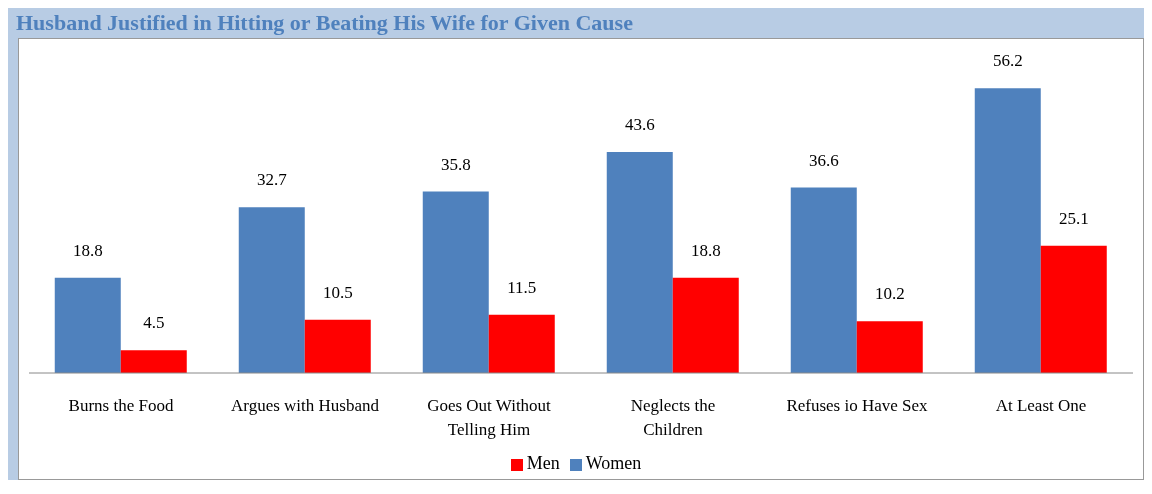 Image resolution: width=1152 pixels, height=494 pixels. Describe the element at coordinates (1041, 405) in the screenshot. I see `x-tick-label: At Least One` at that location.